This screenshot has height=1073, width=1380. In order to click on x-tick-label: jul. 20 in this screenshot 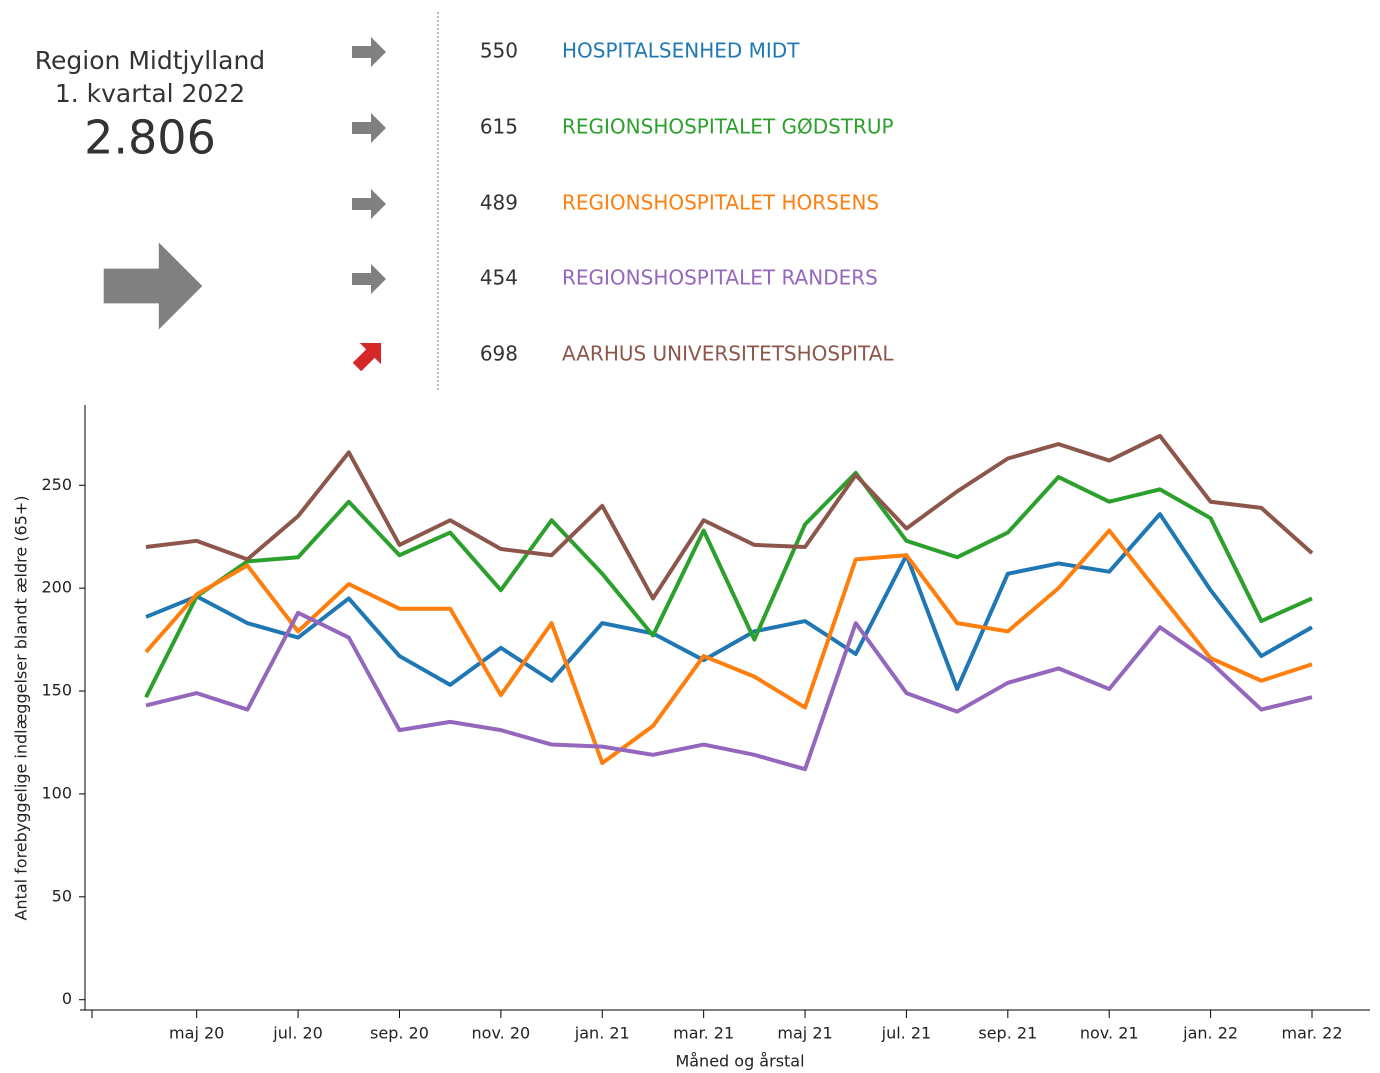, I will do `click(297, 1033)`.